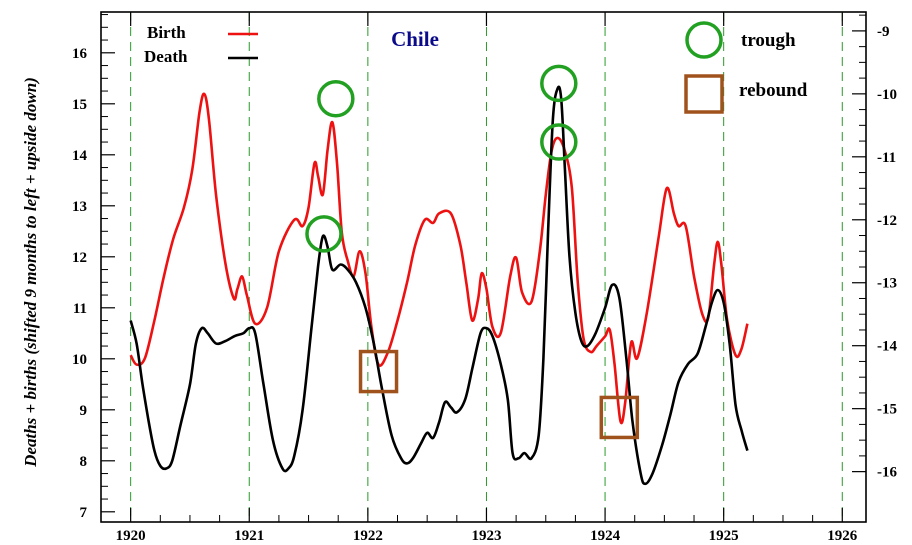  What do you see at coordinates (605, 536) in the screenshot?
I see `x-tick-label: 1924` at bounding box center [605, 536].